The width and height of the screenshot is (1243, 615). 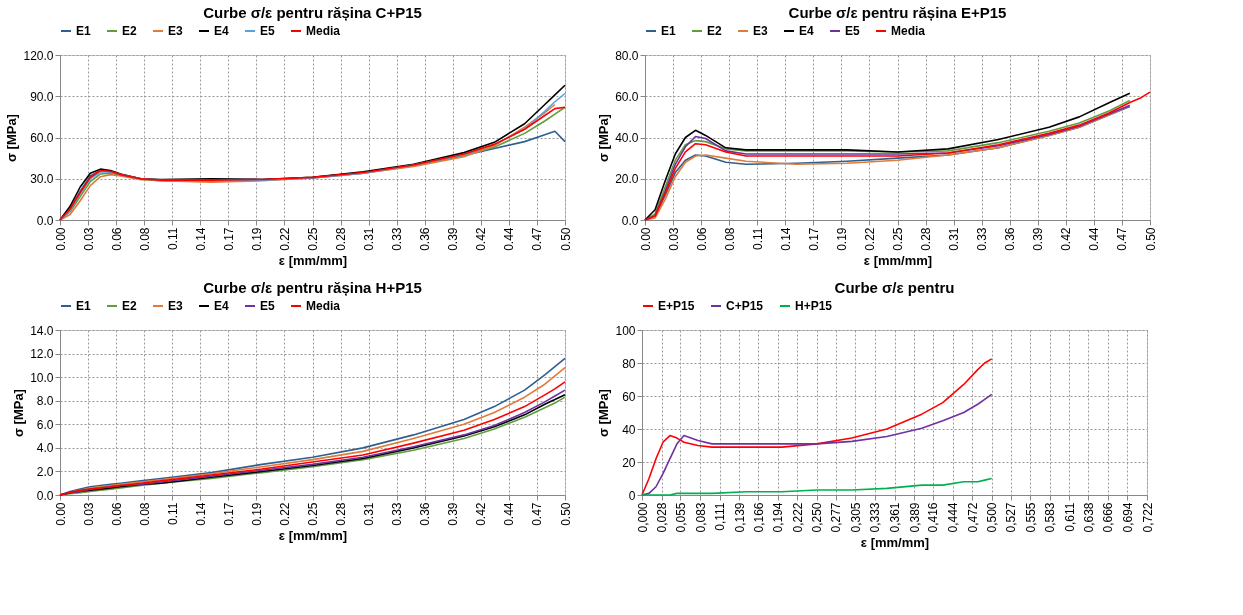 I want to click on y-tick-label: 40.0, so click(x=627, y=138).